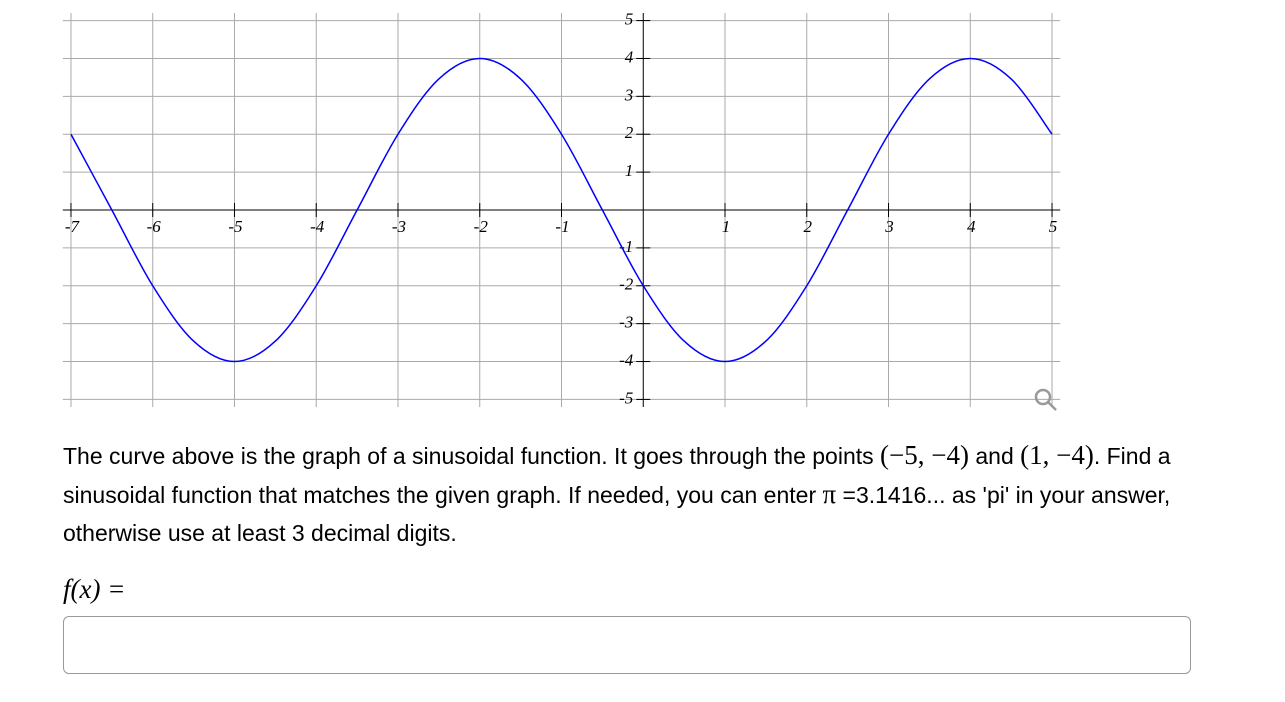  I want to click on x-tick-label: -4, so click(317, 226).